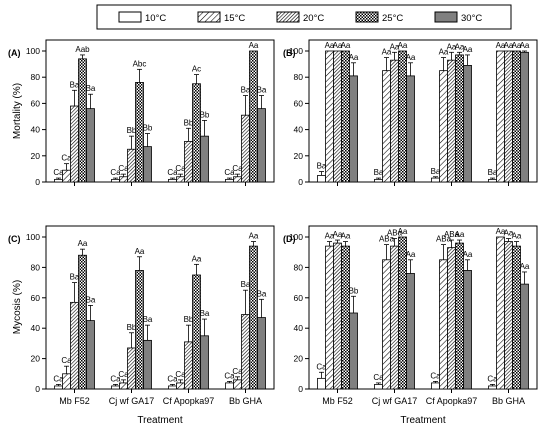  I want to click on legend-swatch-25c, so click(367, 17).